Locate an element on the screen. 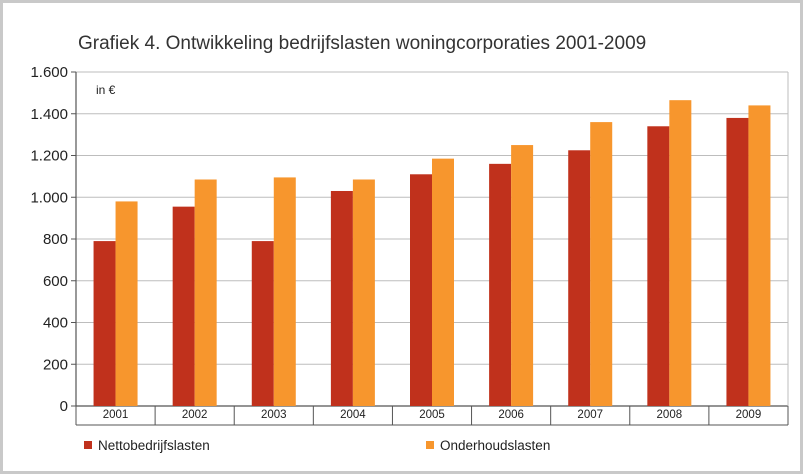 Image resolution: width=803 pixels, height=474 pixels. bar-onderhoudslasten-2007 is located at coordinates (601, 264).